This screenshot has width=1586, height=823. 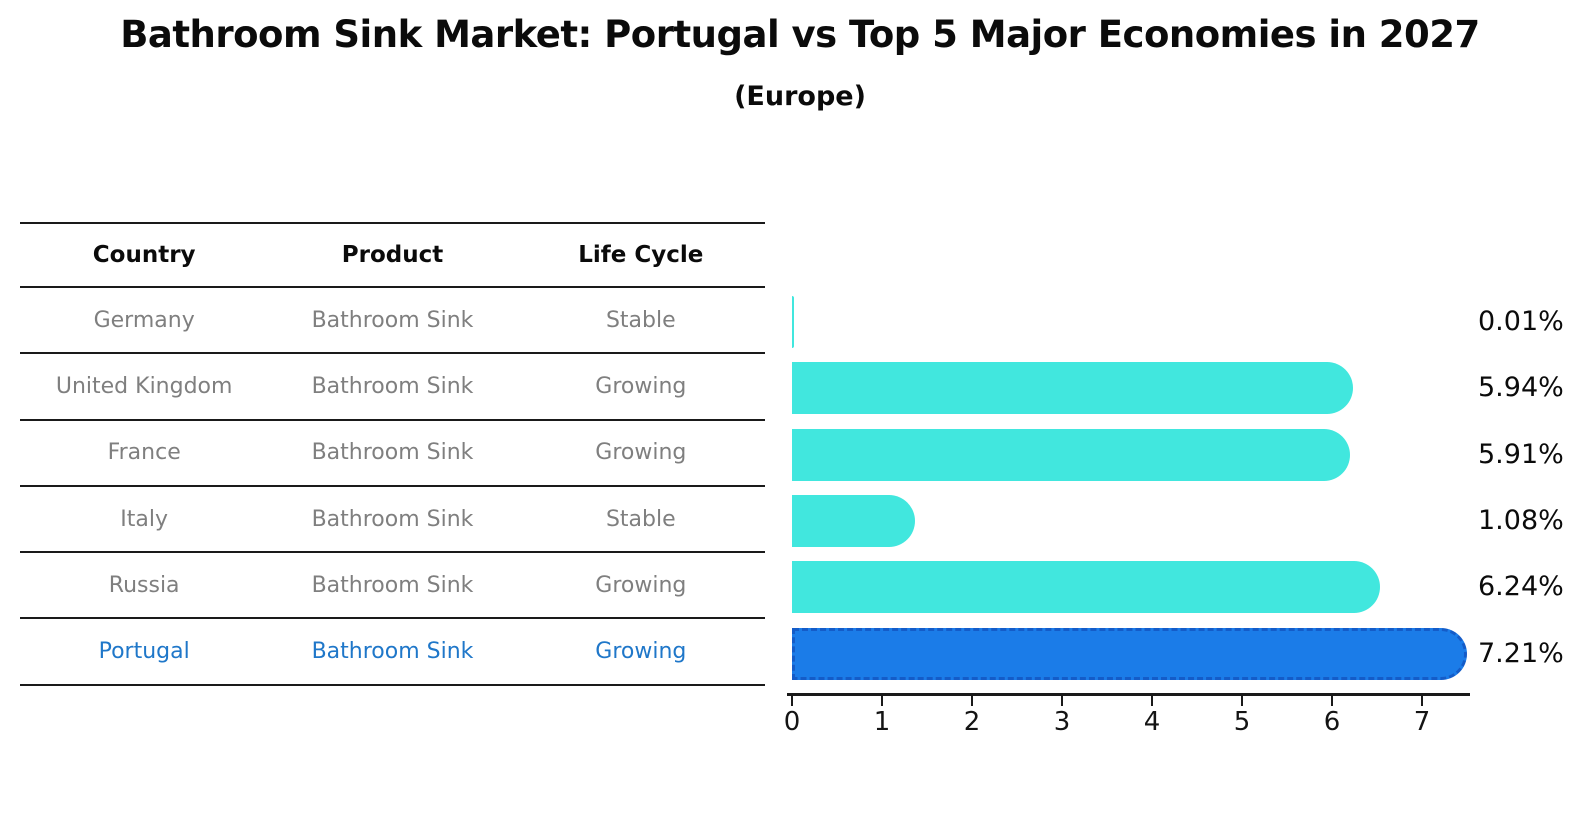 What do you see at coordinates (792, 722) in the screenshot?
I see `x-axis-tick-label: 0` at bounding box center [792, 722].